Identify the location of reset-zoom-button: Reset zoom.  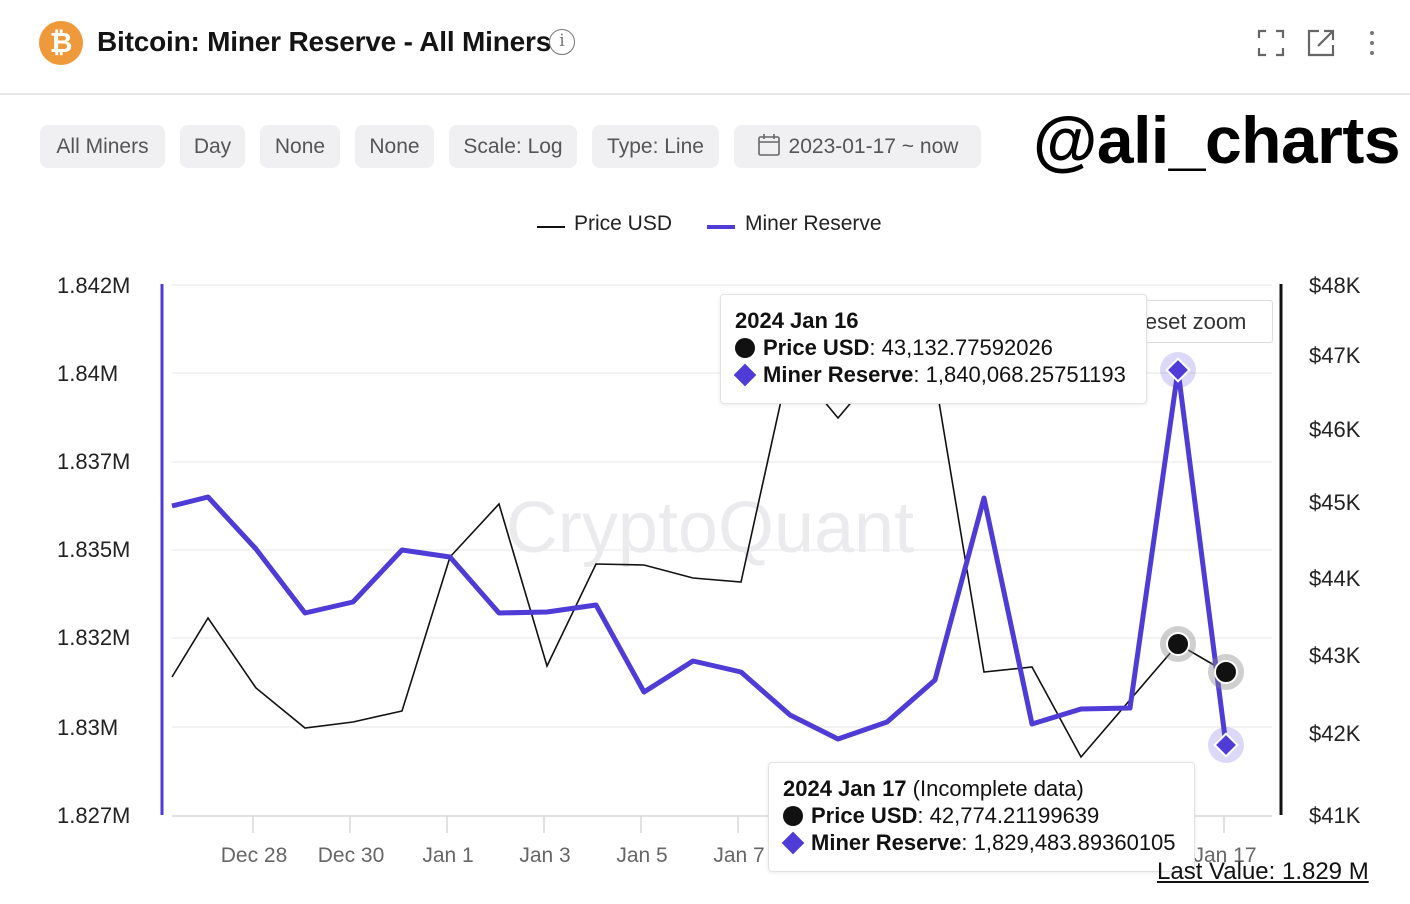
(1206, 321).